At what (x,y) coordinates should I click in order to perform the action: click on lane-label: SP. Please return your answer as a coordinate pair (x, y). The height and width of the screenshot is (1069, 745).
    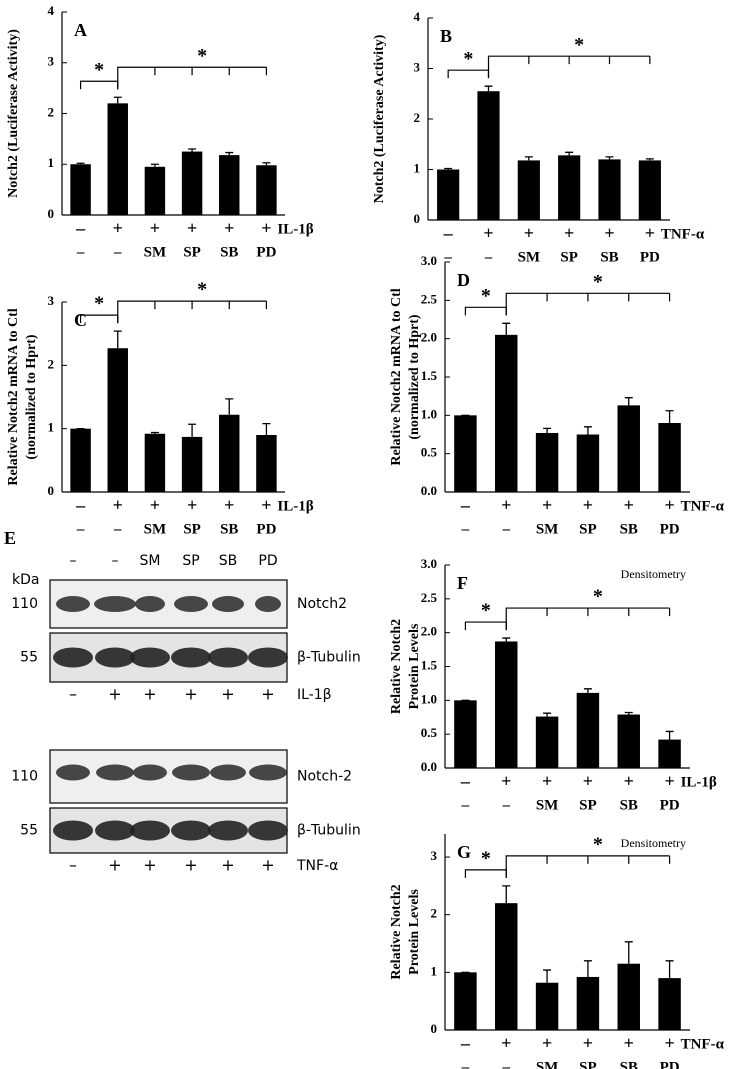
    Looking at the image, I should click on (190, 561).